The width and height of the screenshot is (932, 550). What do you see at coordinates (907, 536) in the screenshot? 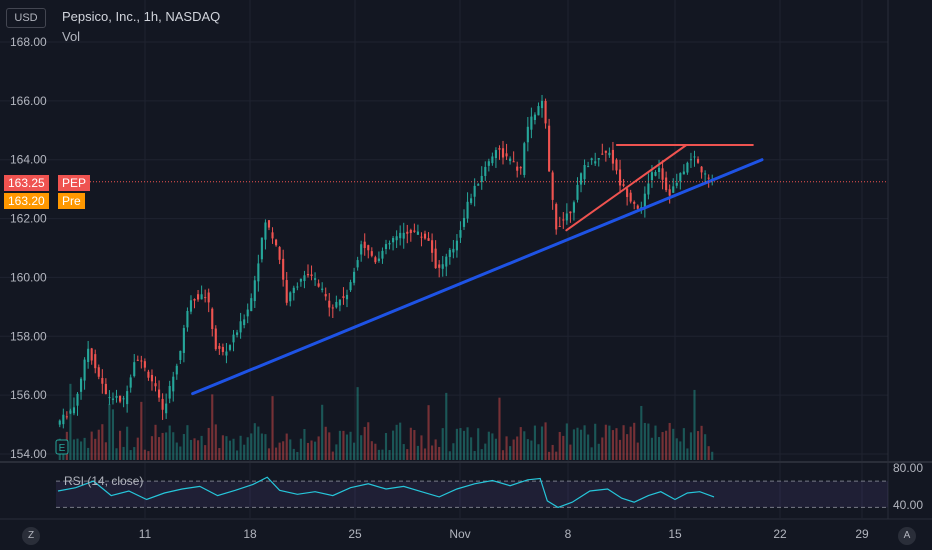
I see `auto-scale-icon: A` at bounding box center [907, 536].